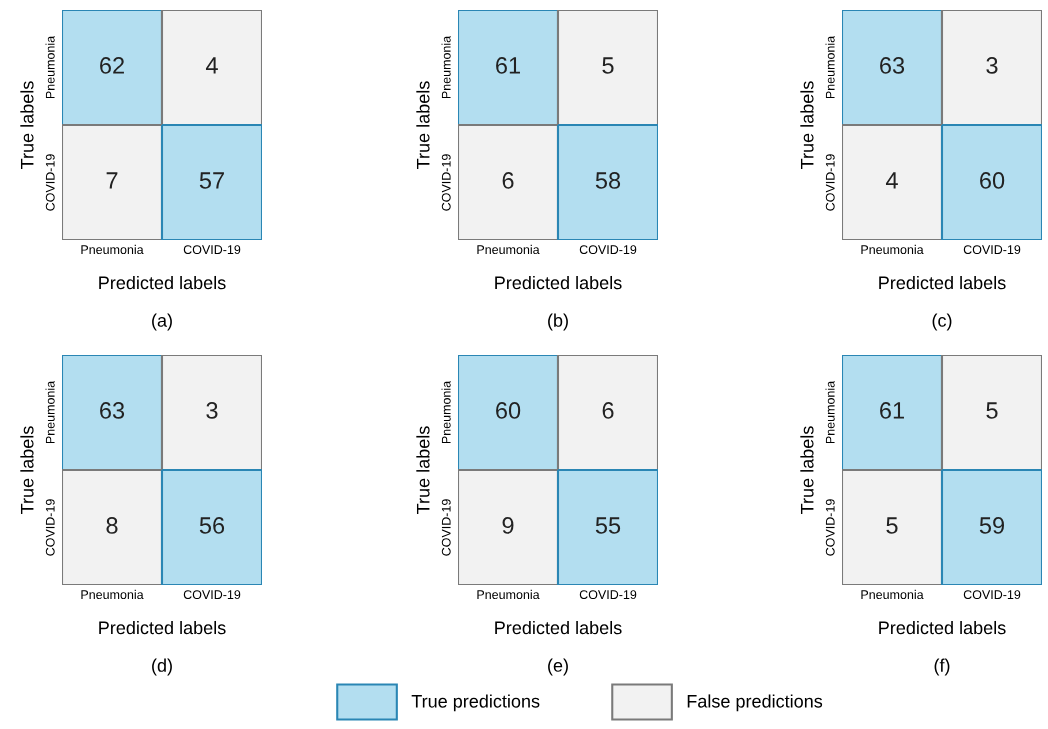 The image size is (1048, 729). What do you see at coordinates (755, 703) in the screenshot?
I see `legend-label: False predictions` at bounding box center [755, 703].